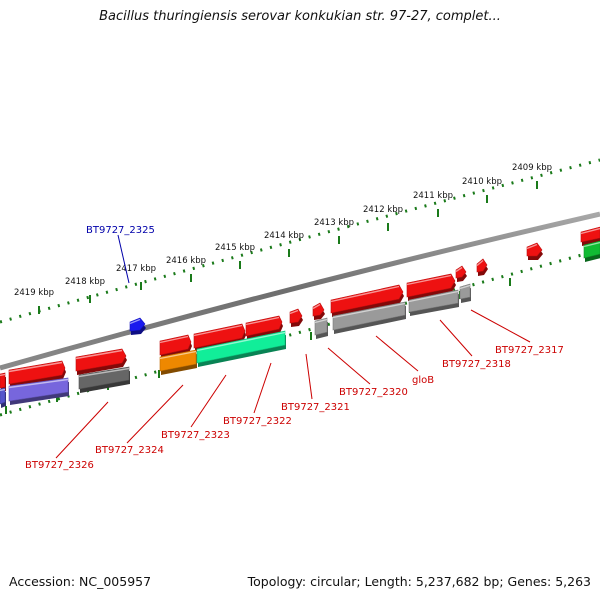  Describe the element at coordinates (482, 182) in the screenshot. I see `scale-tick-label: 2410 kbp` at that location.